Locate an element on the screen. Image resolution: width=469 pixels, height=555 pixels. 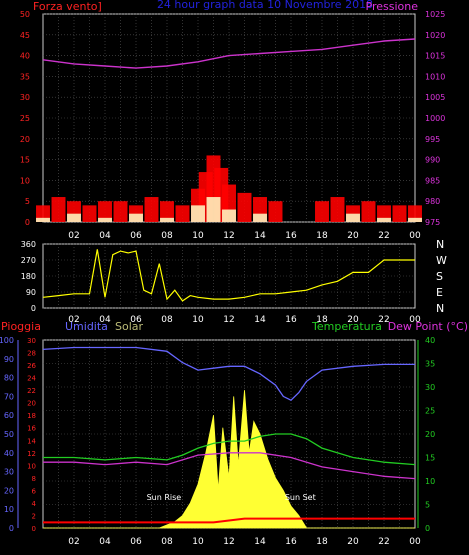
p3-inner-tick-label: 6 is located at coordinates (34, 491).